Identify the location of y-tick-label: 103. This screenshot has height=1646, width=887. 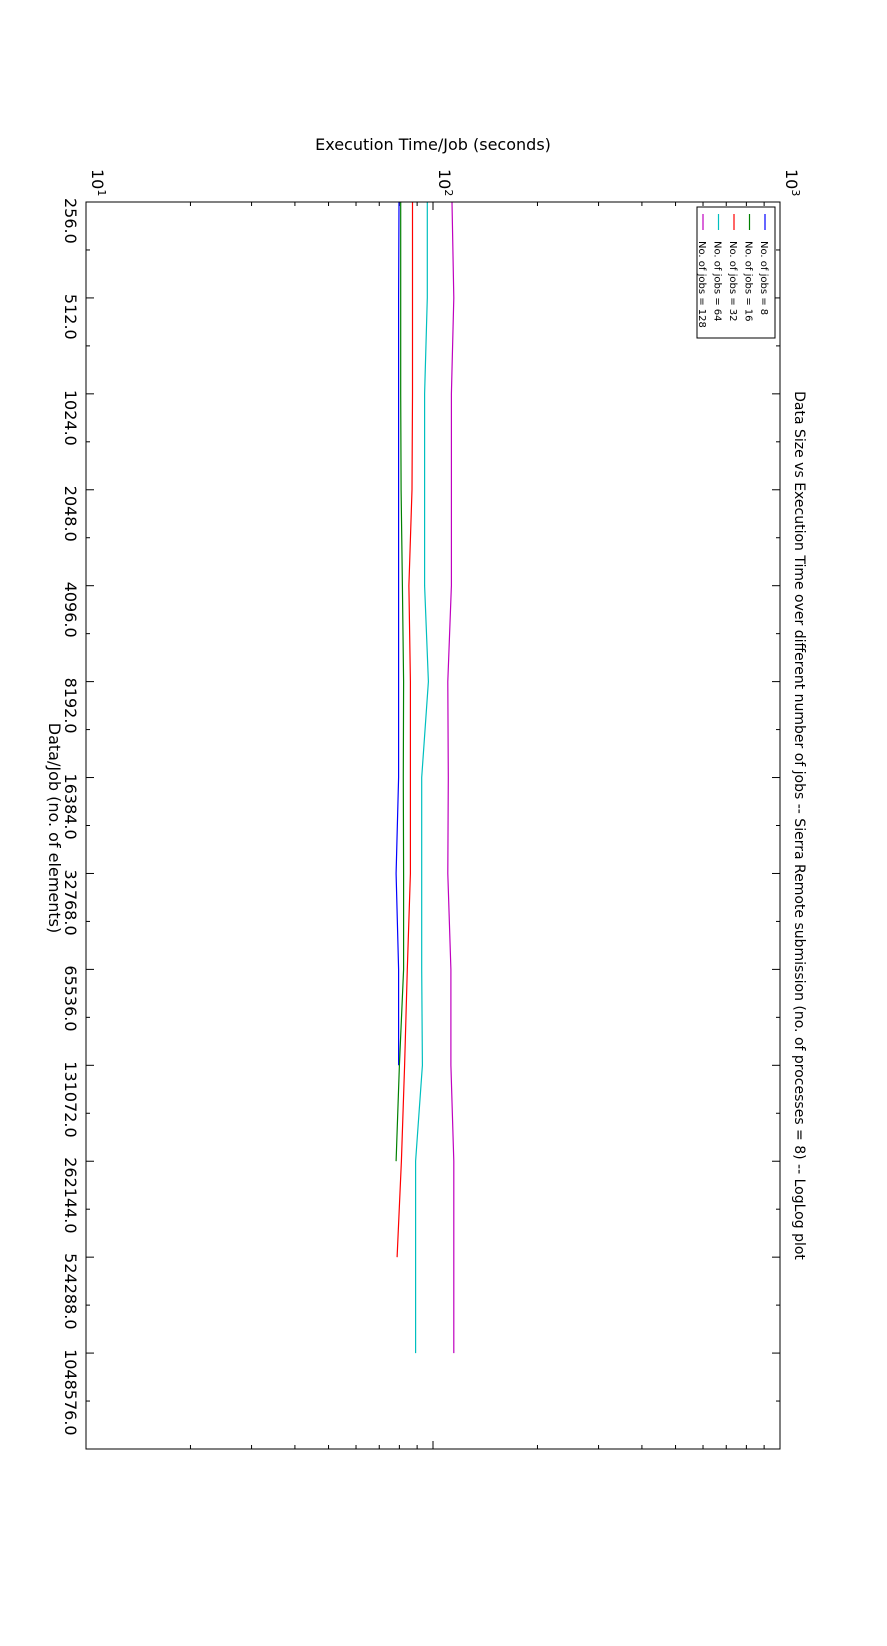
(792, 182).